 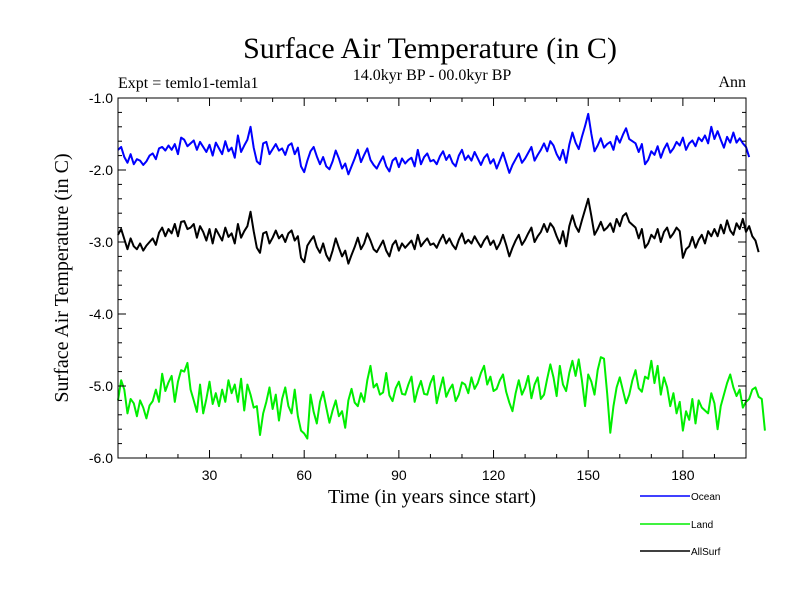 I want to click on legend-label-ocean: Ocean, so click(x=705, y=497).